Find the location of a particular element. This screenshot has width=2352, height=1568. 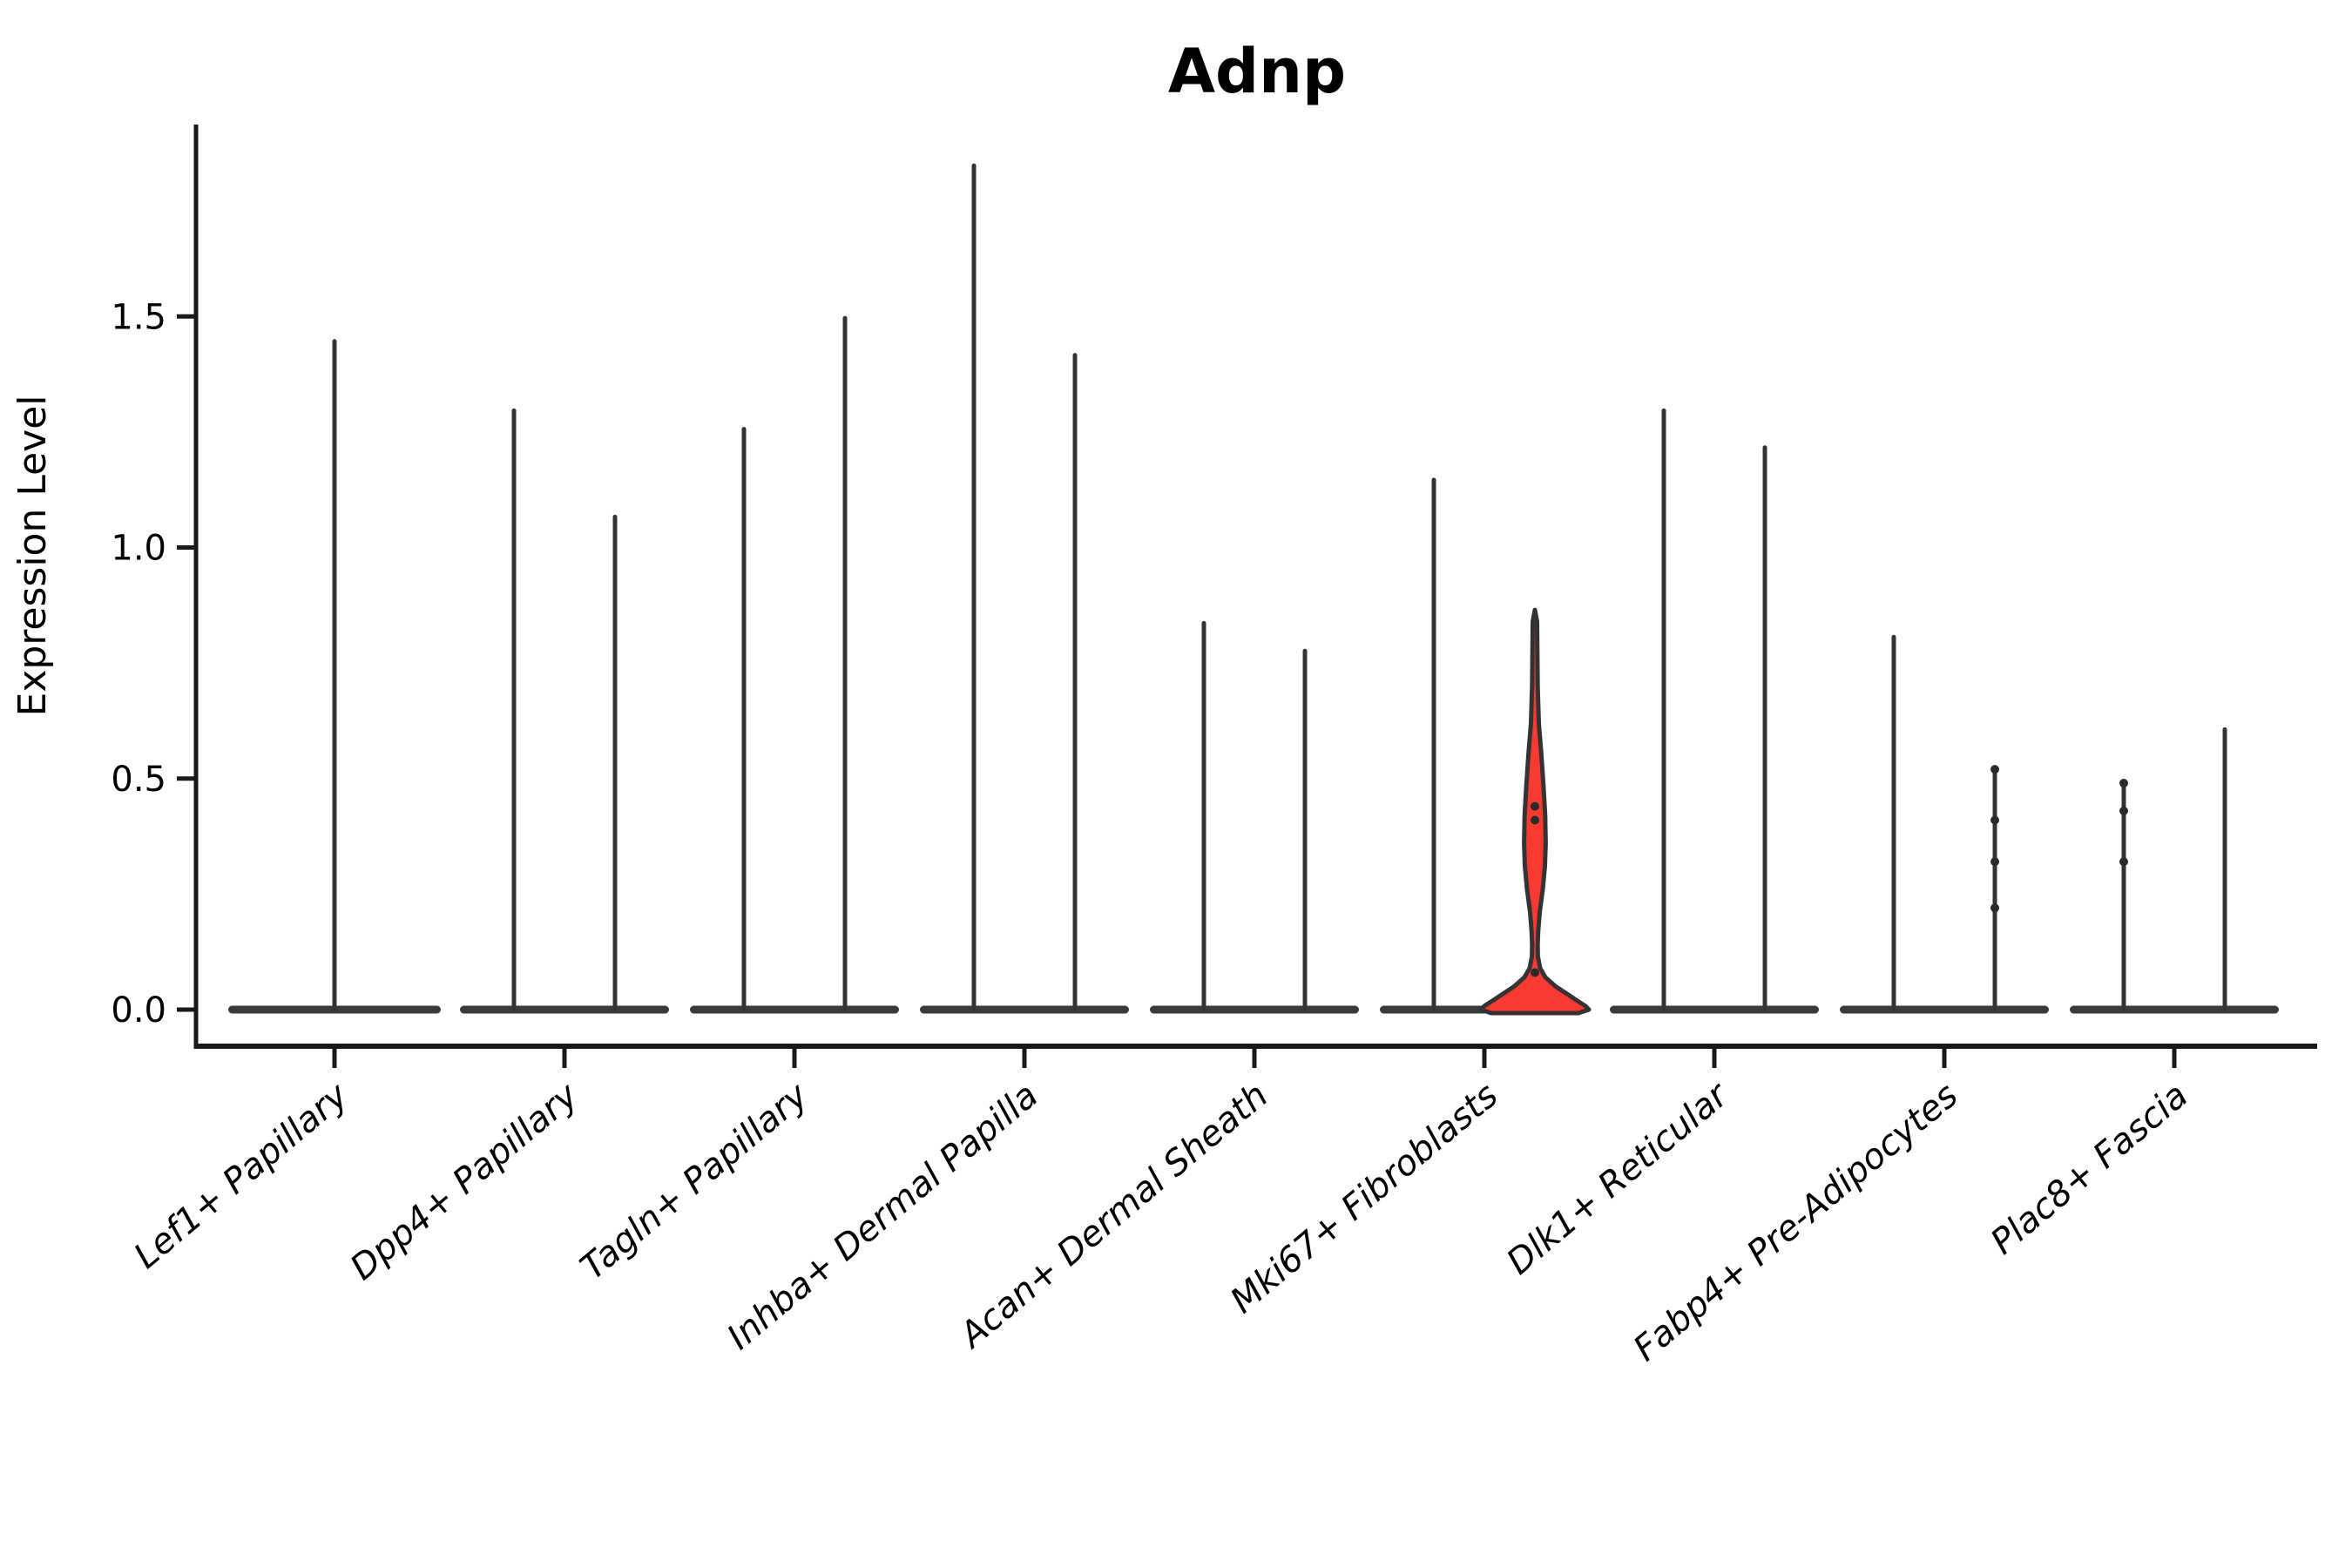

violin-plac8-fascia-left is located at coordinates (2124, 898).